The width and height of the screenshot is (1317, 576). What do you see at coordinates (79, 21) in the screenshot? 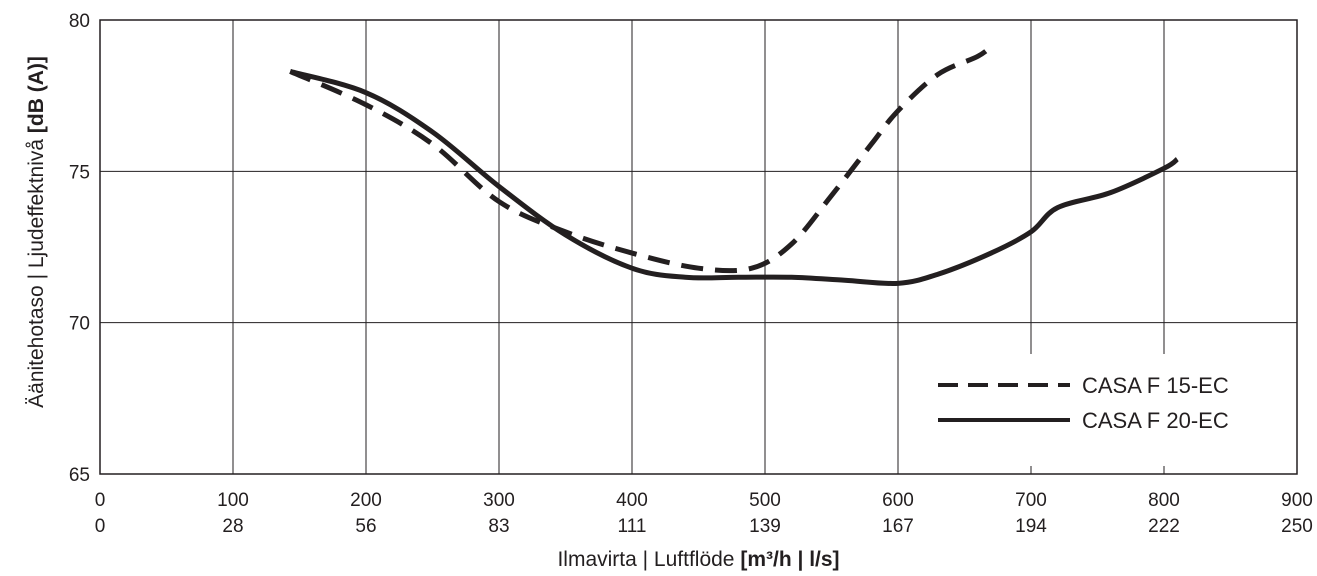
I see `y-tick-label: 80` at bounding box center [79, 21].